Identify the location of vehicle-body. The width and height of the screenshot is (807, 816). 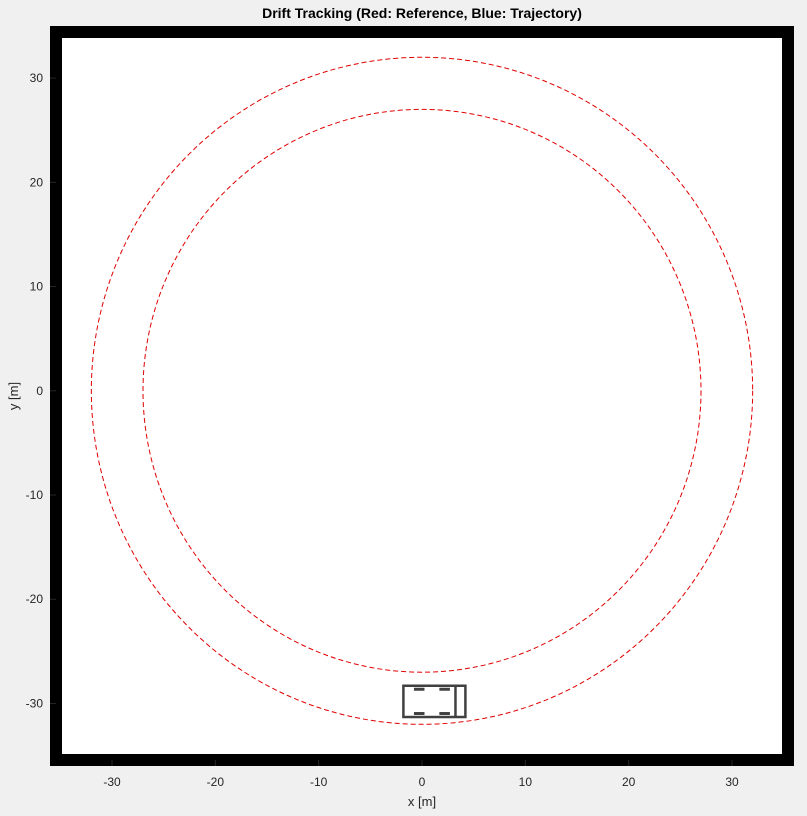
(434, 701).